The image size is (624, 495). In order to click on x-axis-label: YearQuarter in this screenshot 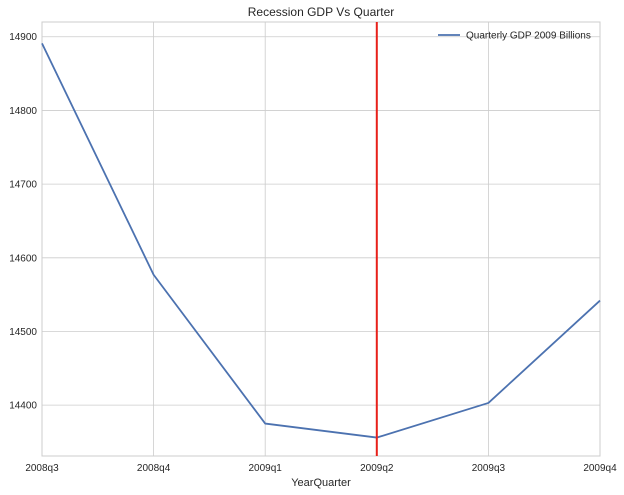, I will do `click(321, 483)`.